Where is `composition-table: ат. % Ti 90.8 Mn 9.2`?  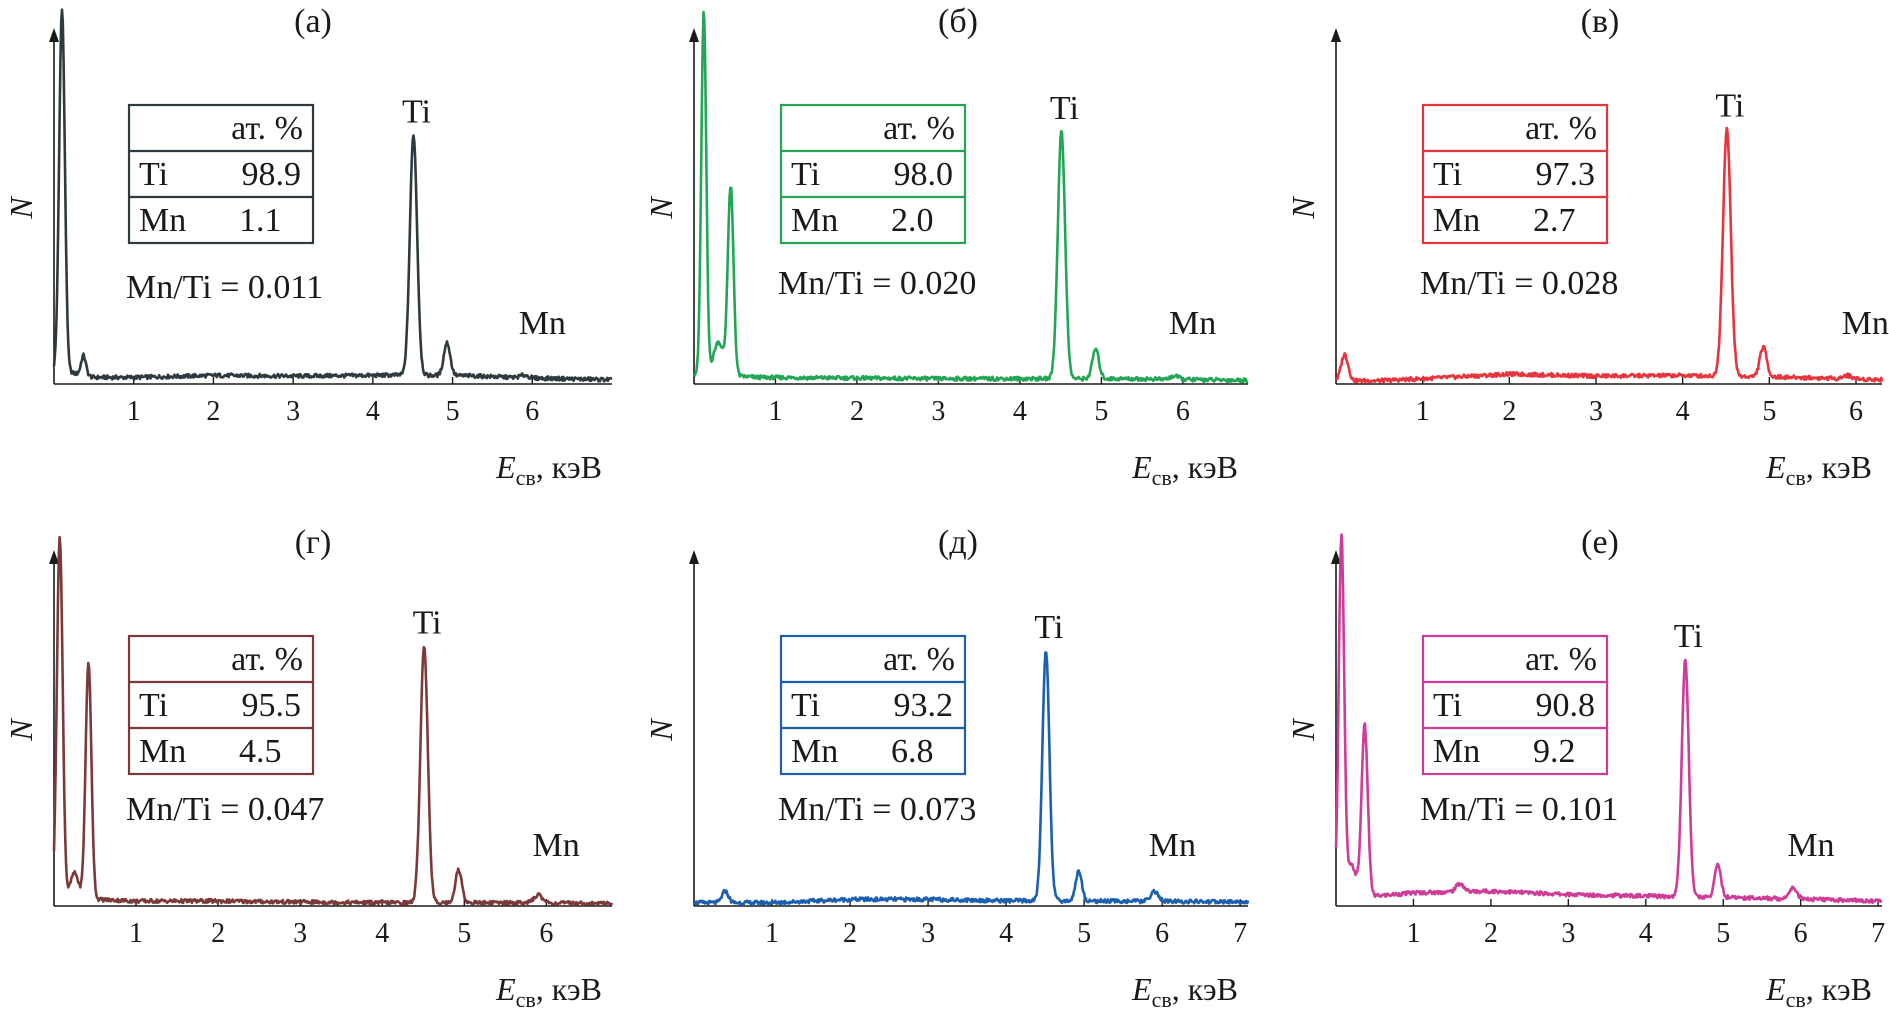
composition-table: ат. % Ti 90.8 Mn 9.2 is located at coordinates (1515, 705).